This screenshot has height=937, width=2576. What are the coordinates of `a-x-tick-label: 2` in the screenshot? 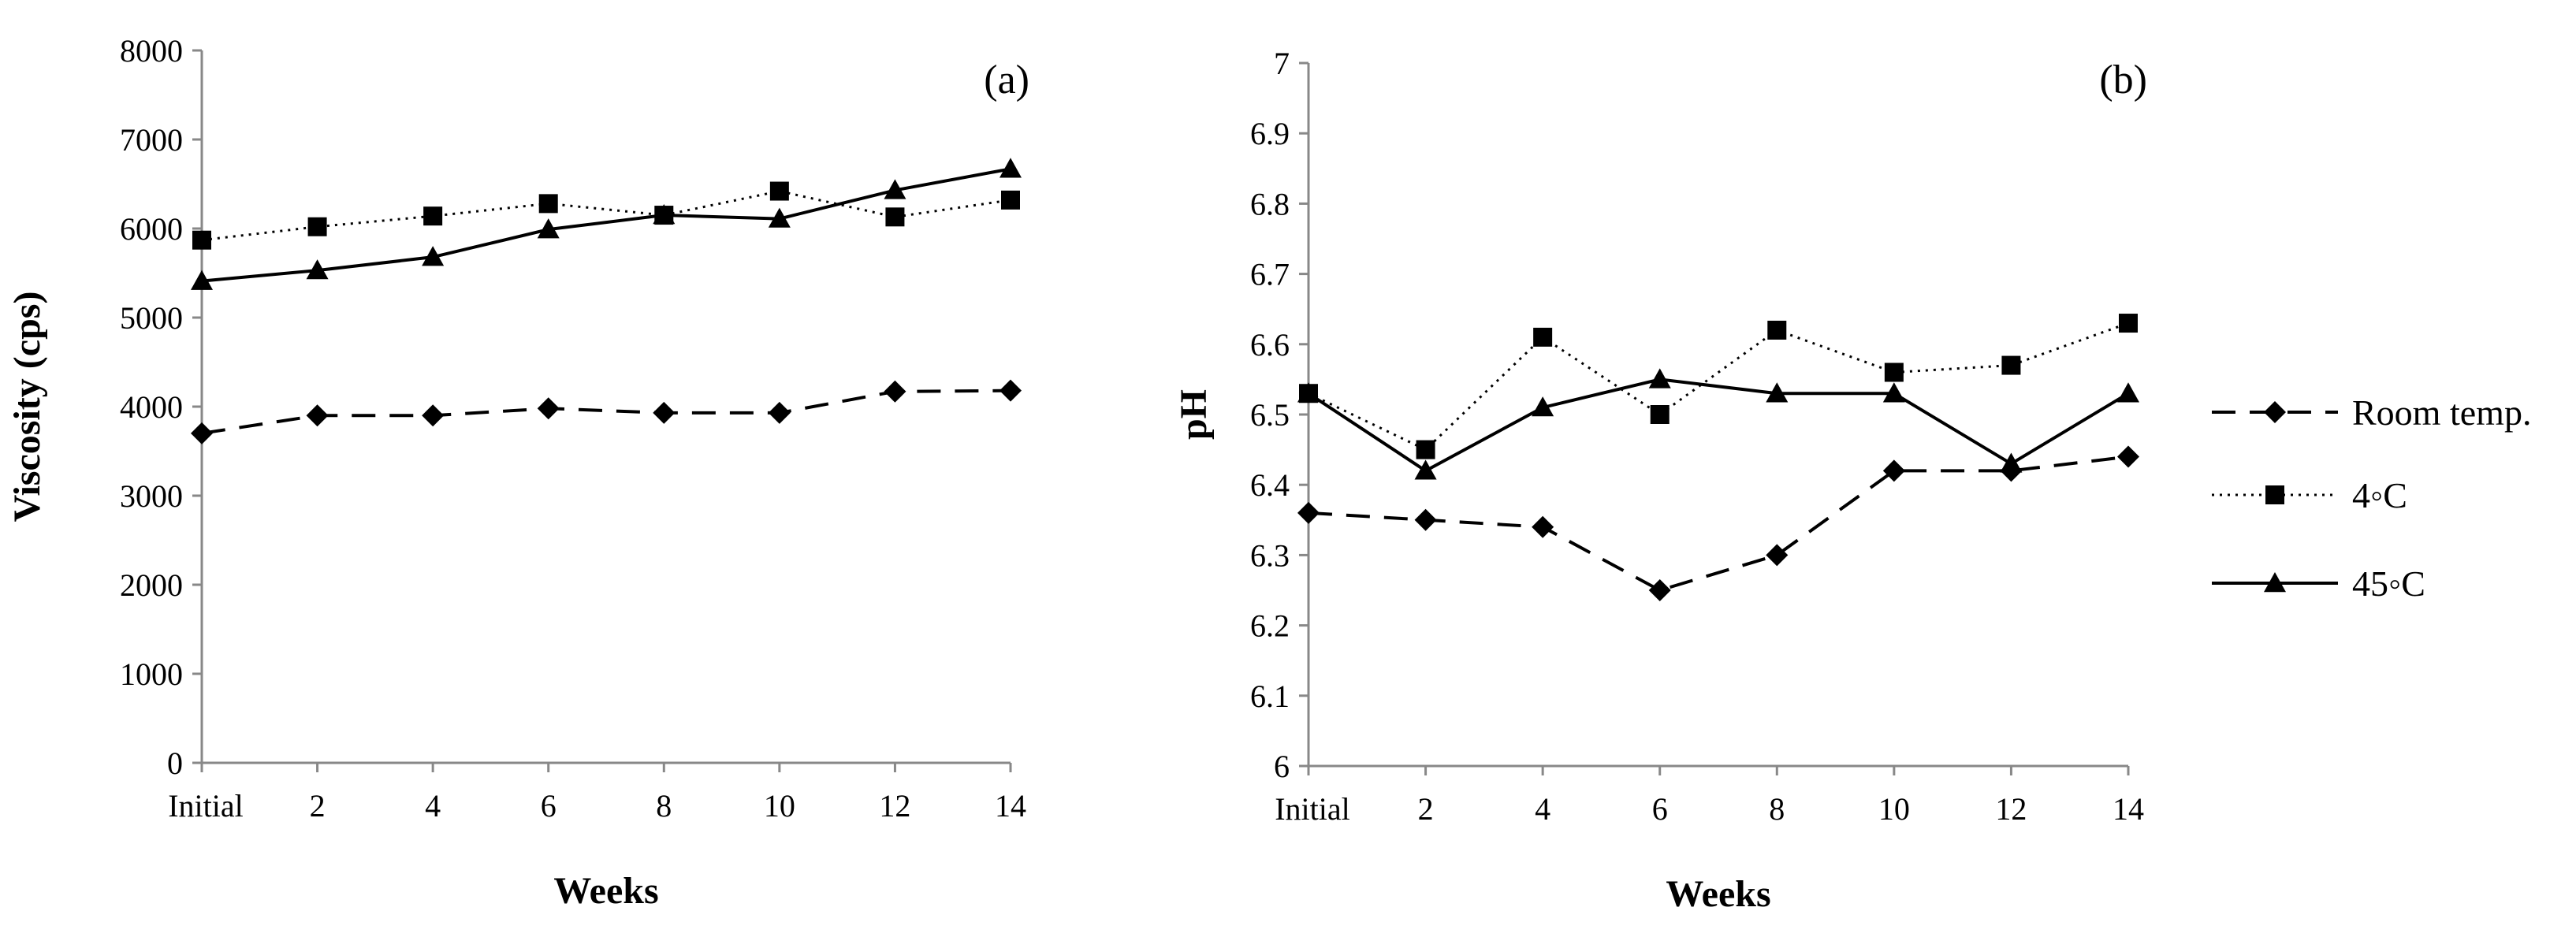 It's located at (318, 806).